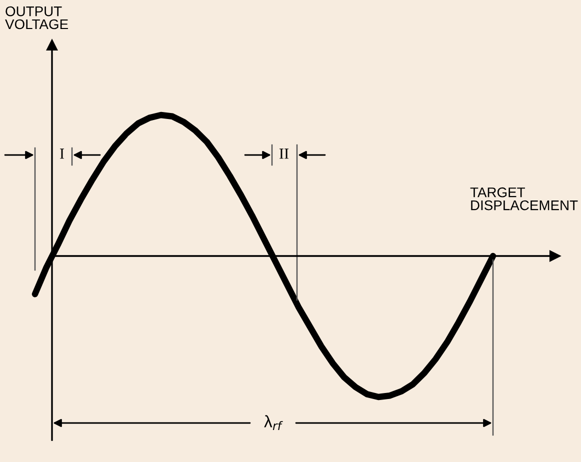 This screenshot has height=462, width=581. What do you see at coordinates (284, 153) in the screenshot?
I see `annotation: II` at bounding box center [284, 153].